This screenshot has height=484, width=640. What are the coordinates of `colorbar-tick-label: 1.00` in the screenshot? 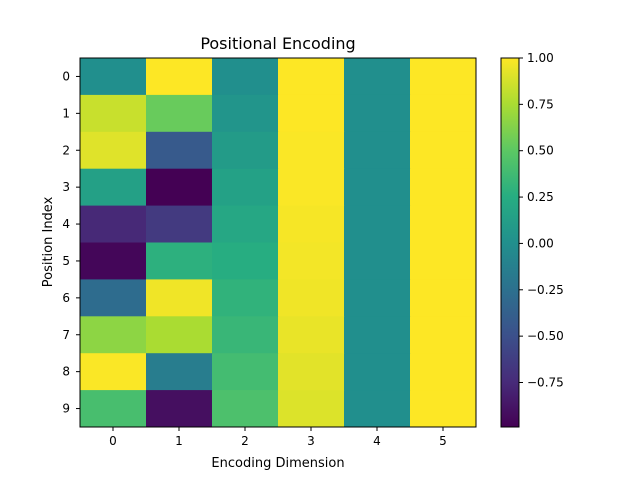 It's located at (540, 58).